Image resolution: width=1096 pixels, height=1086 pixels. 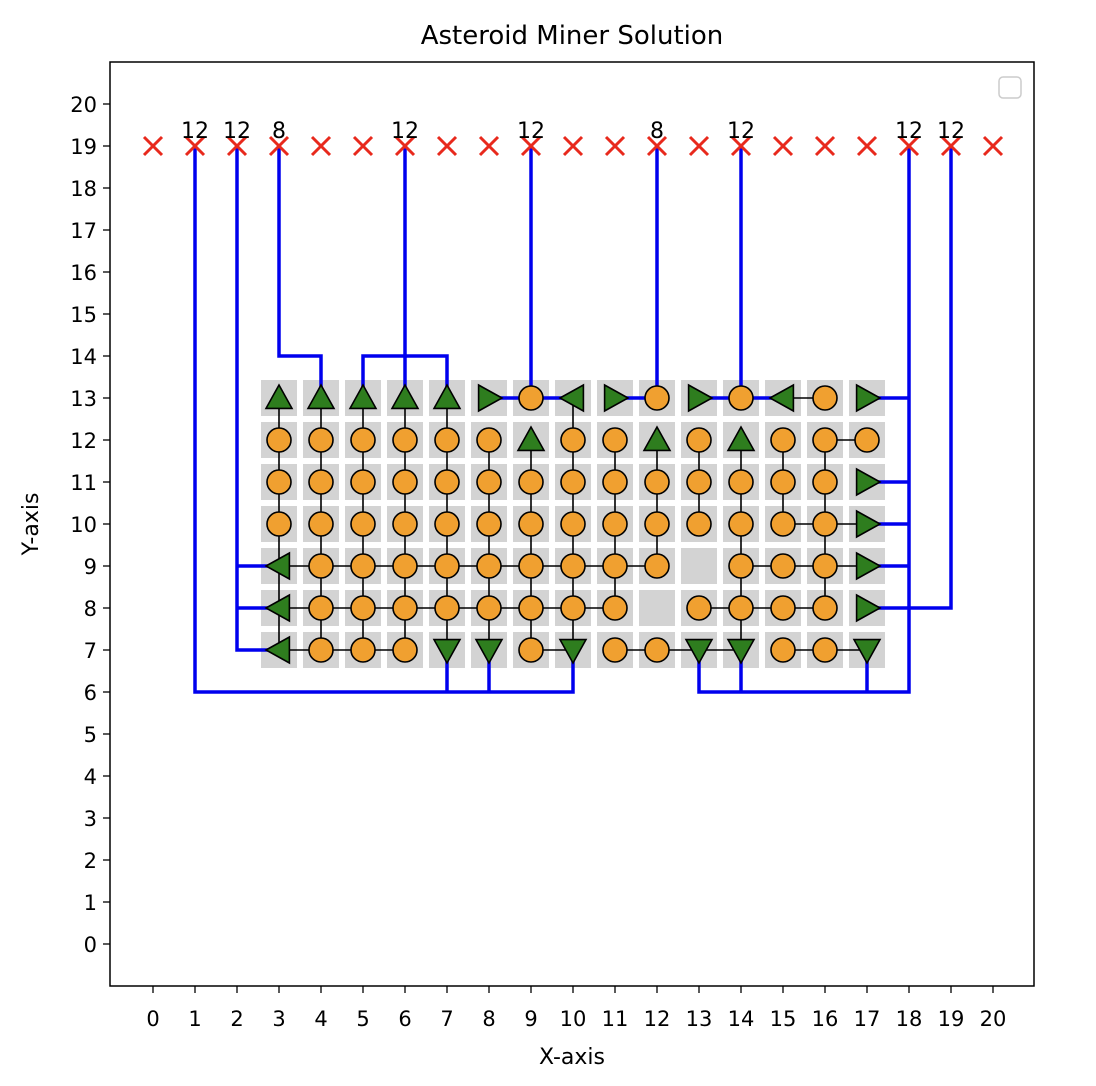 I want to click on y-tick-label: 15, so click(x=83, y=315).